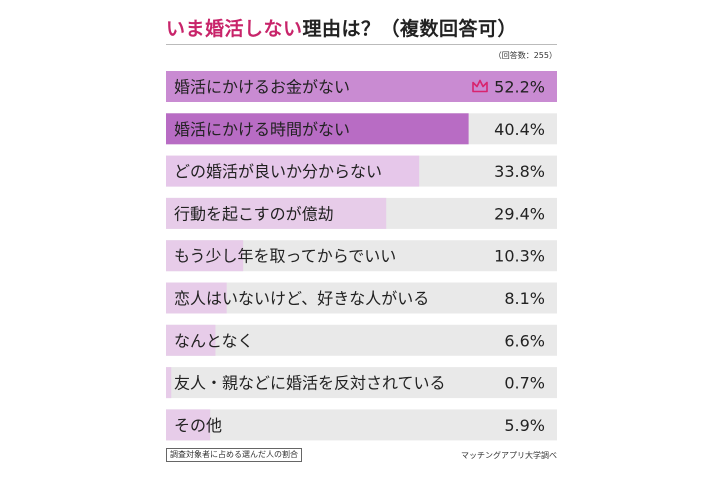 The width and height of the screenshot is (720, 480). What do you see at coordinates (524, 298) in the screenshot?
I see `bar-value-label: 8.1%` at bounding box center [524, 298].